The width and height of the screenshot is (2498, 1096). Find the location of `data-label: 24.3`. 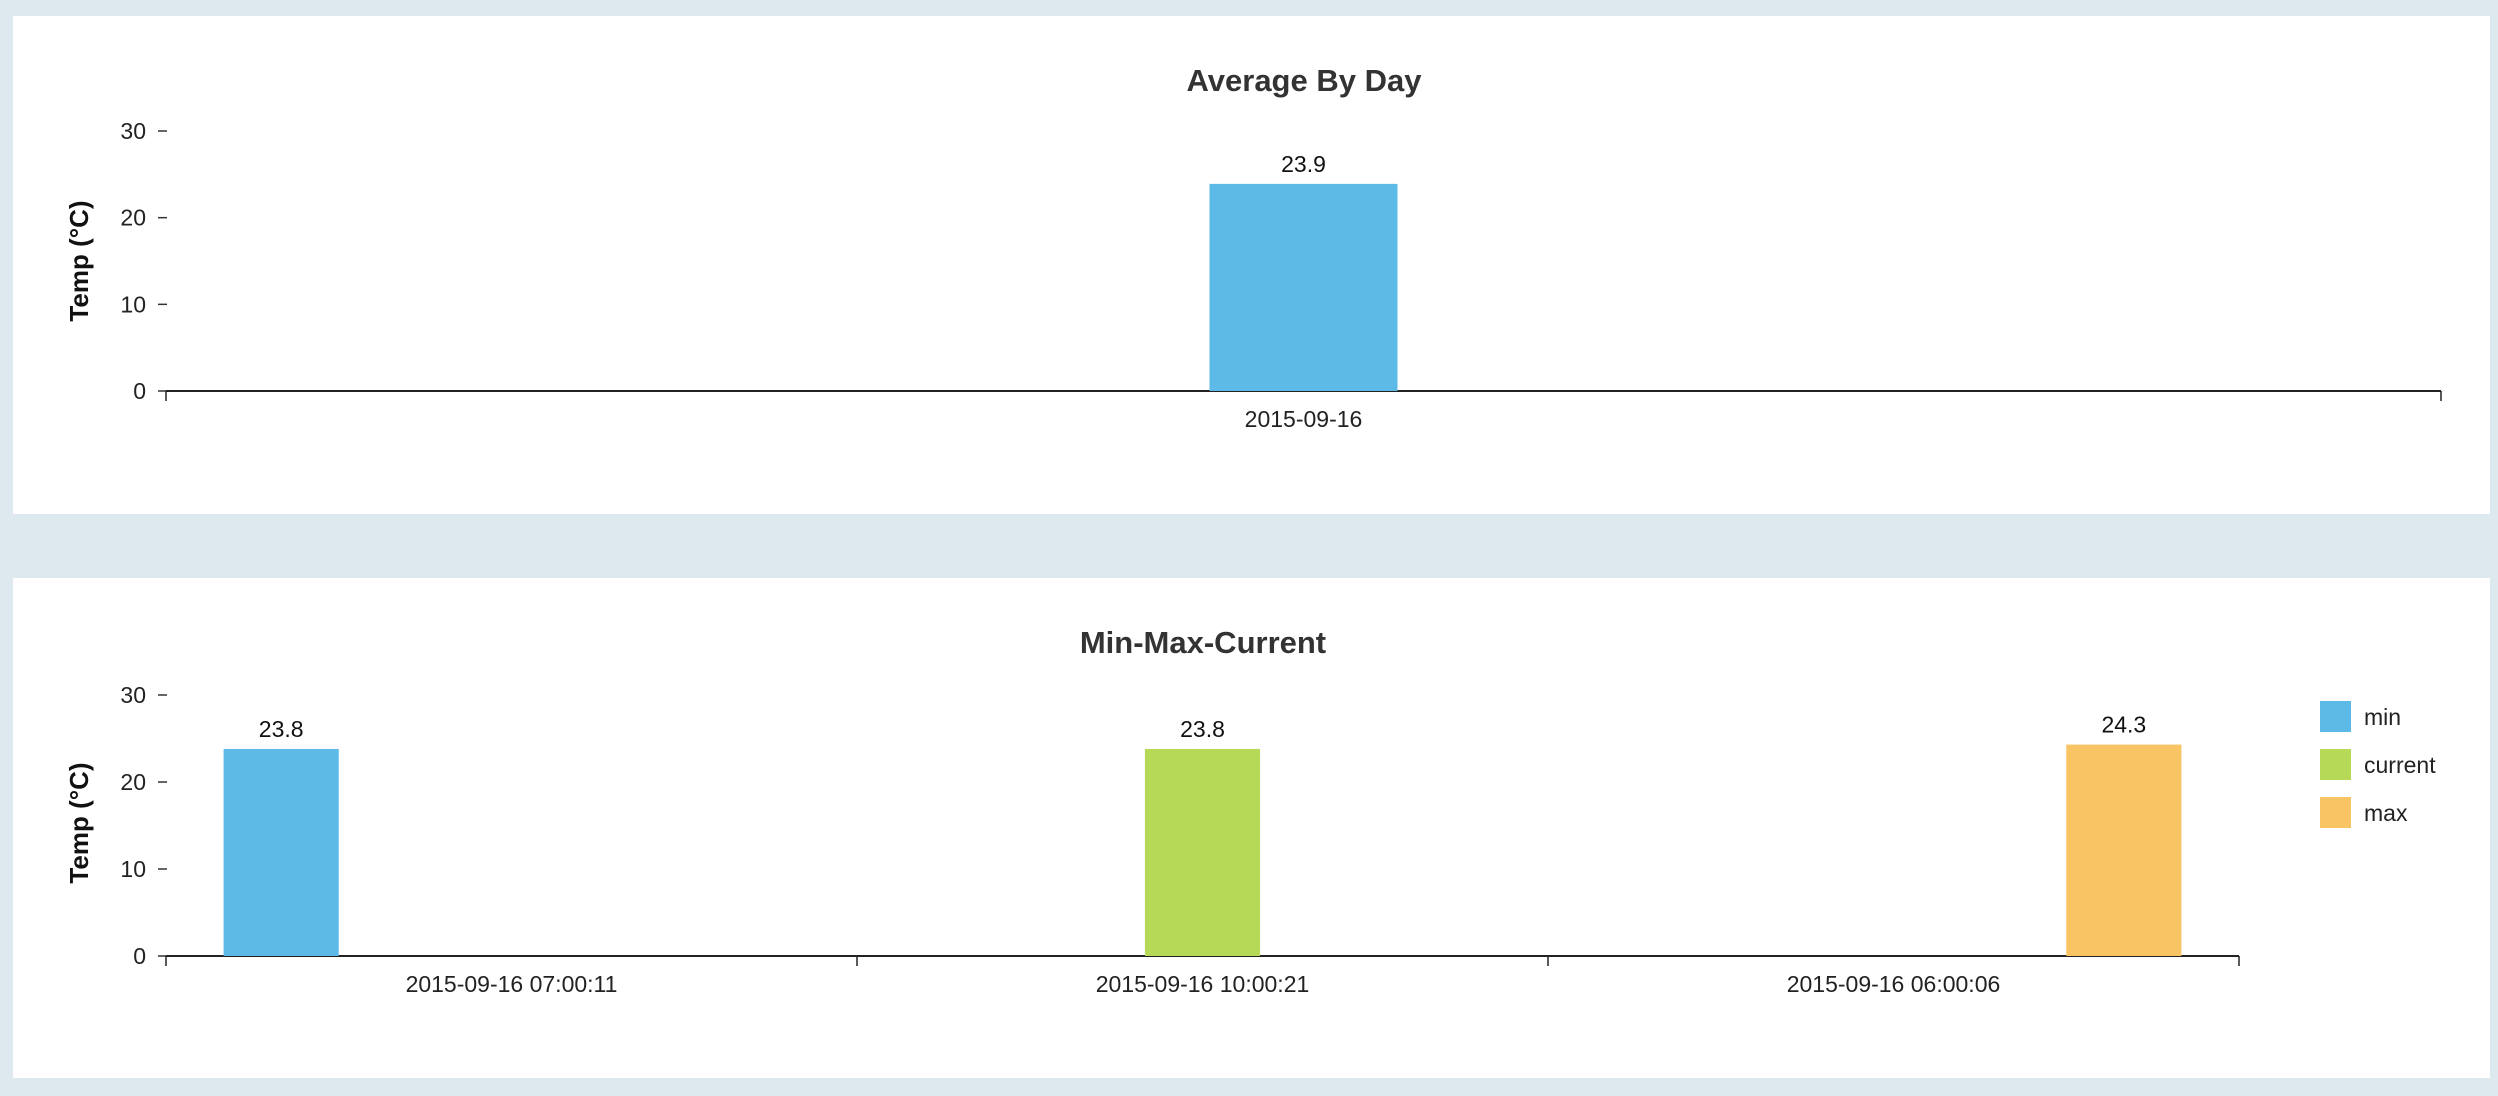

data-label: 24.3 is located at coordinates (2123, 725).